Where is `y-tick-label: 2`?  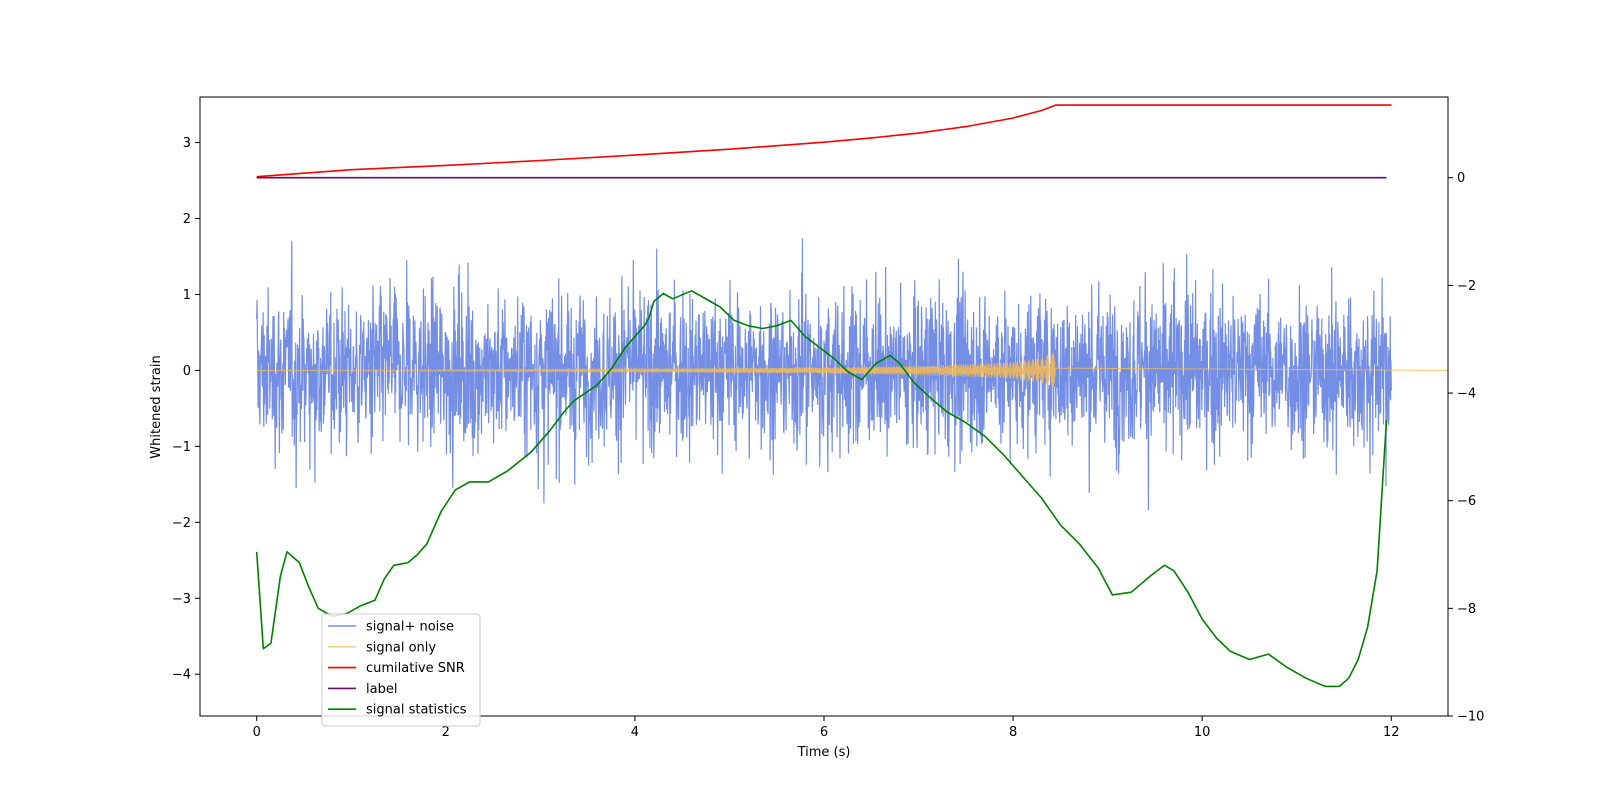
y-tick-label: 2 is located at coordinates (187, 219).